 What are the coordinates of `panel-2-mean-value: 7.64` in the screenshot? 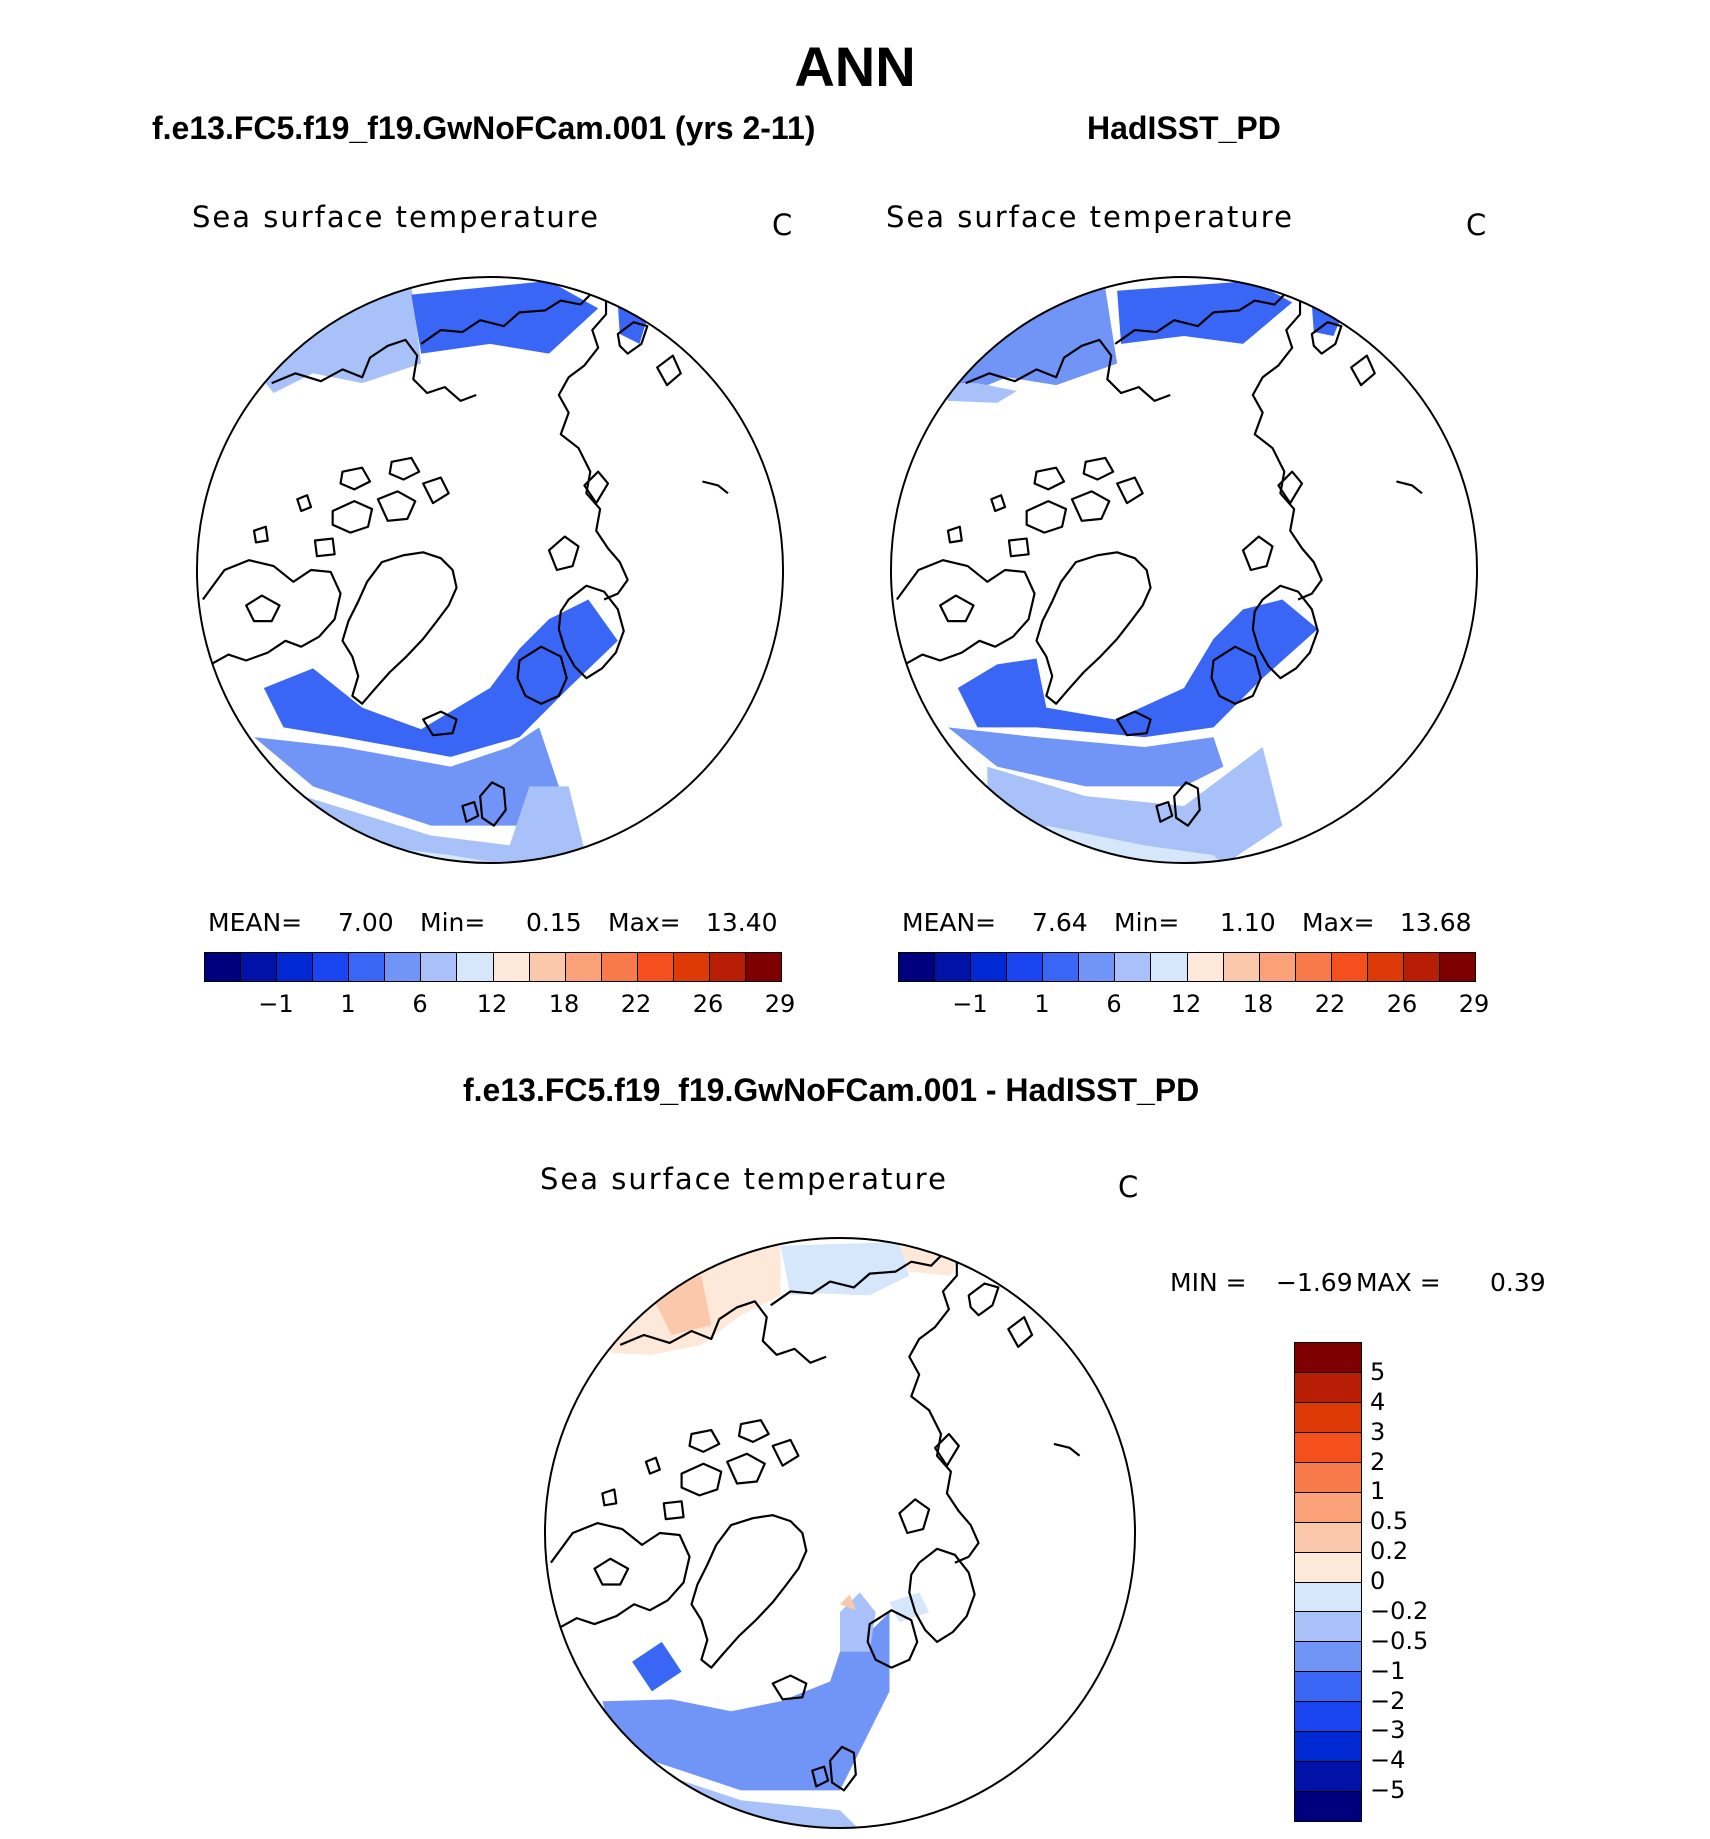 It's located at (1060, 922).